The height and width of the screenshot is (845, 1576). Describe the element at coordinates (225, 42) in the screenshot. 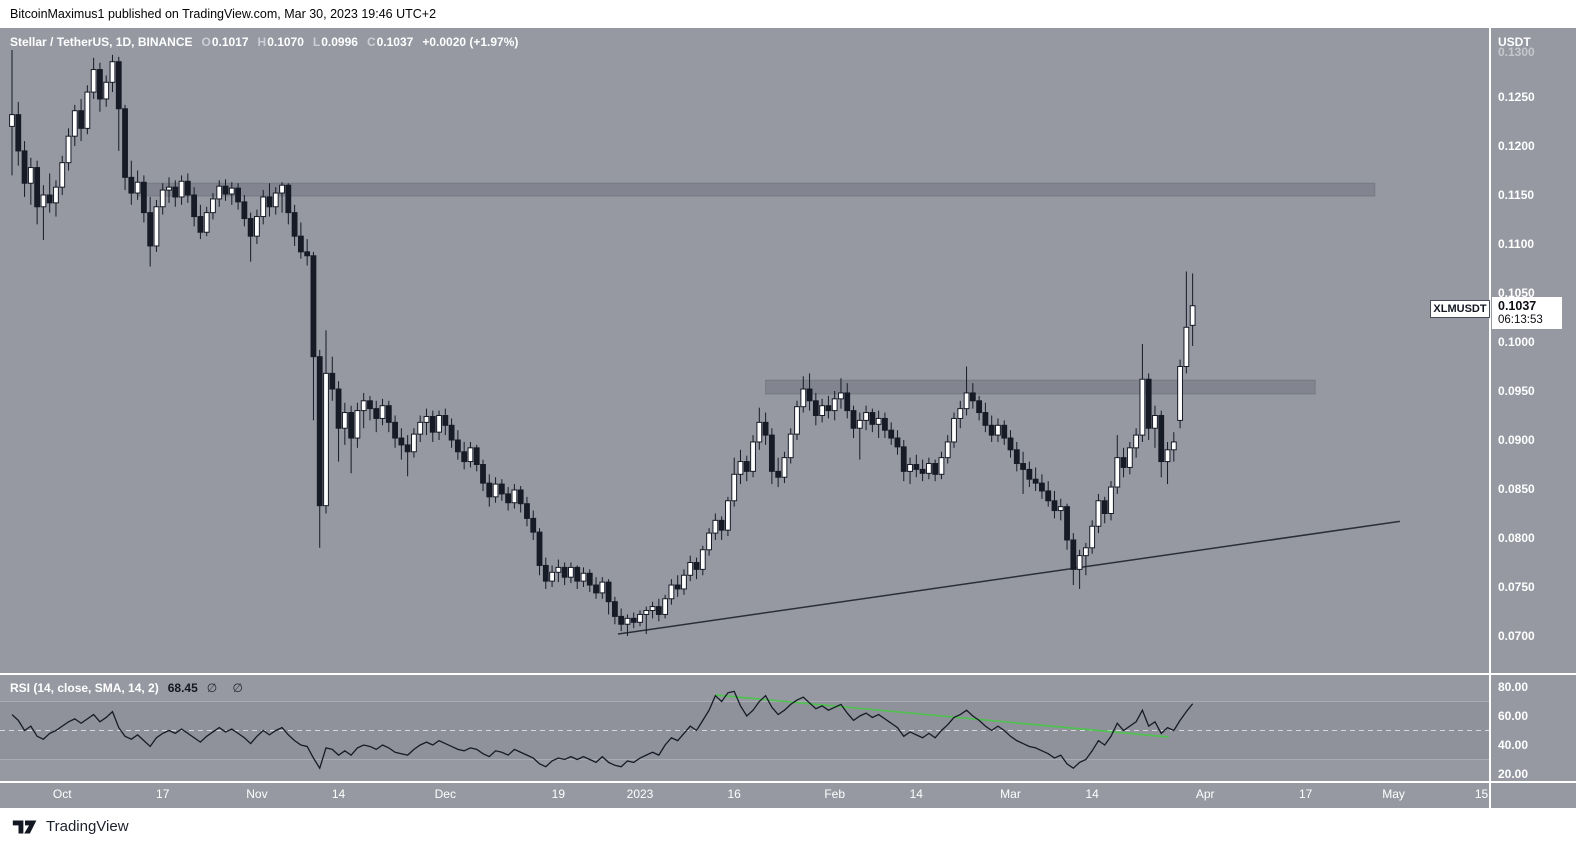

I see `open-value: O 0.1017` at that location.